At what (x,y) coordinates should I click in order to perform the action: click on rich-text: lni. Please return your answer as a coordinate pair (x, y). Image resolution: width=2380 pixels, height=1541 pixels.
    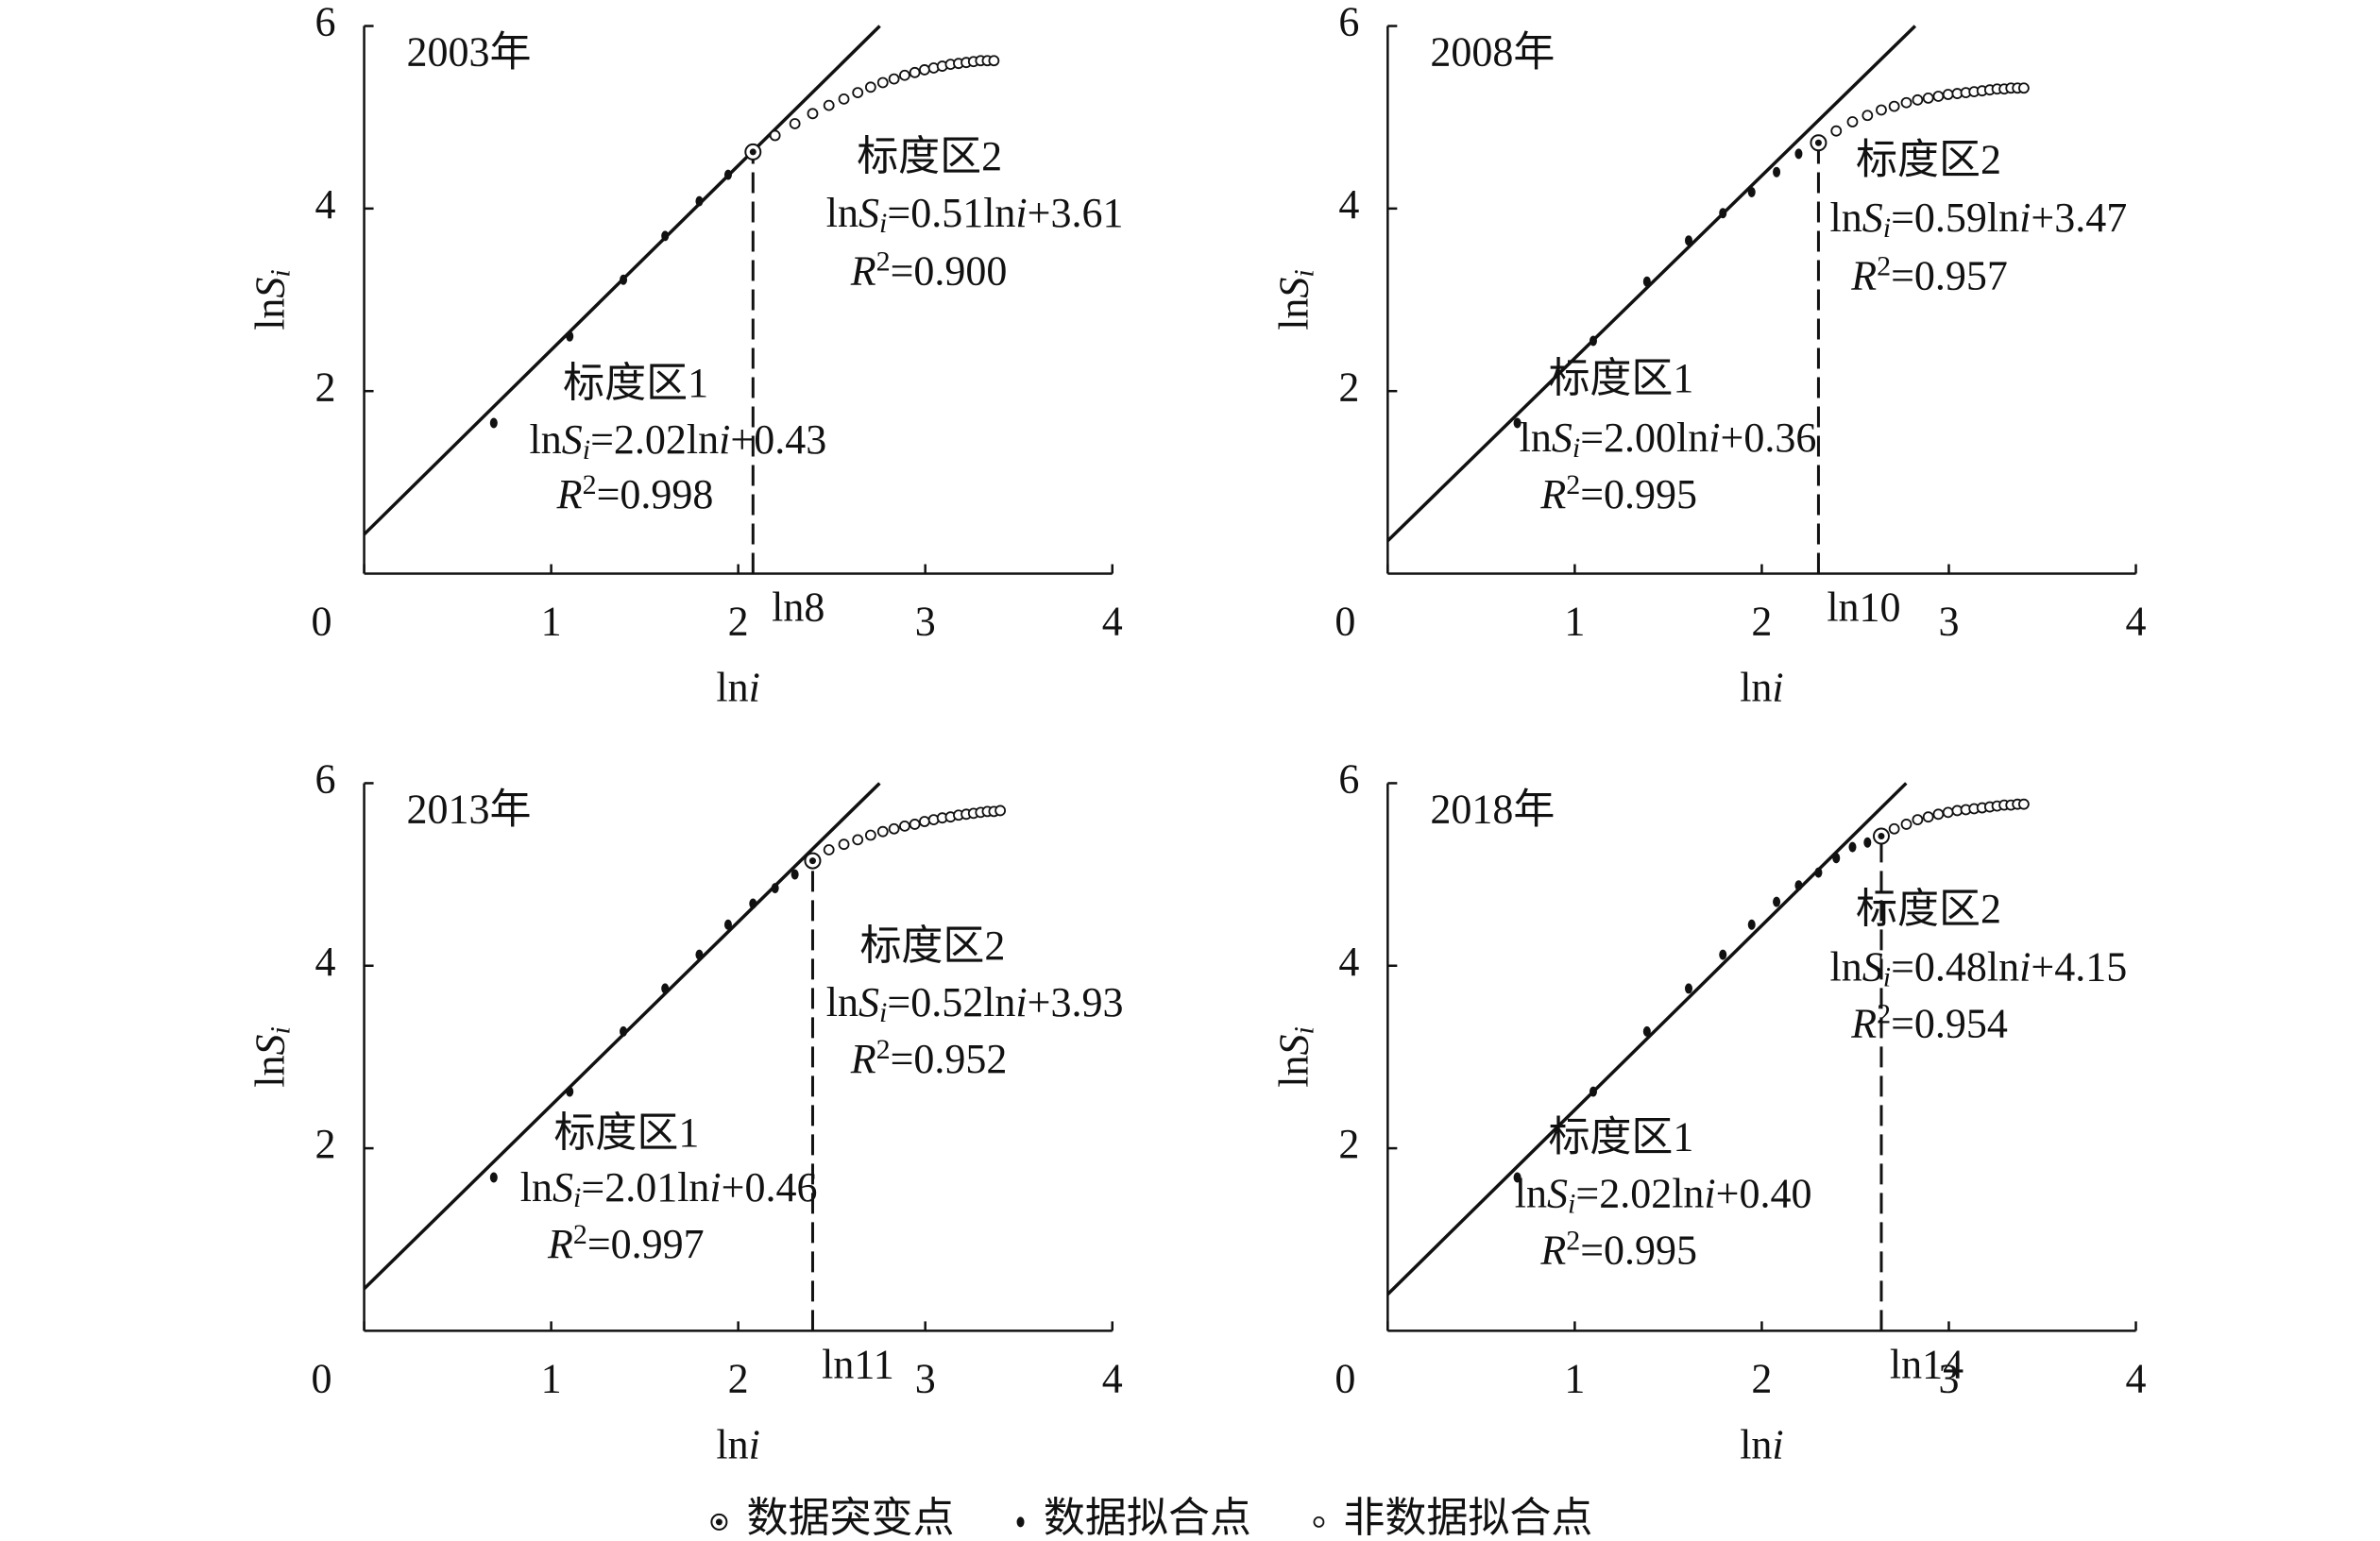
    Looking at the image, I should click on (737, 688).